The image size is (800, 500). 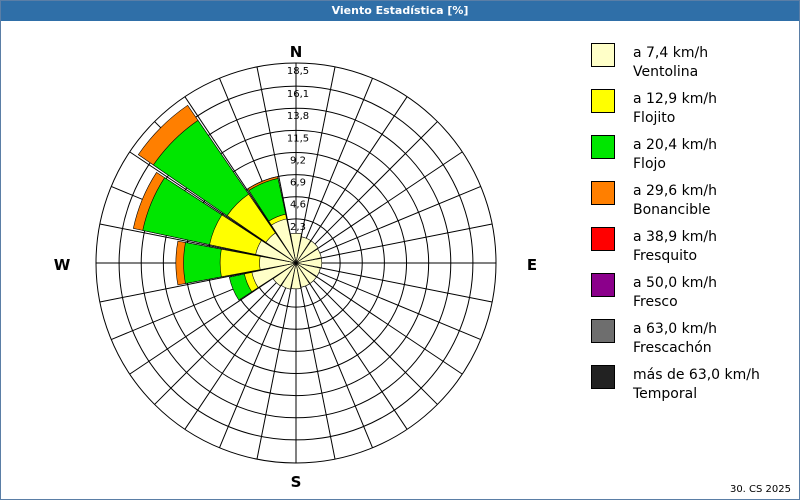 What do you see at coordinates (672, 210) in the screenshot?
I see `legend-name: Bonancible` at bounding box center [672, 210].